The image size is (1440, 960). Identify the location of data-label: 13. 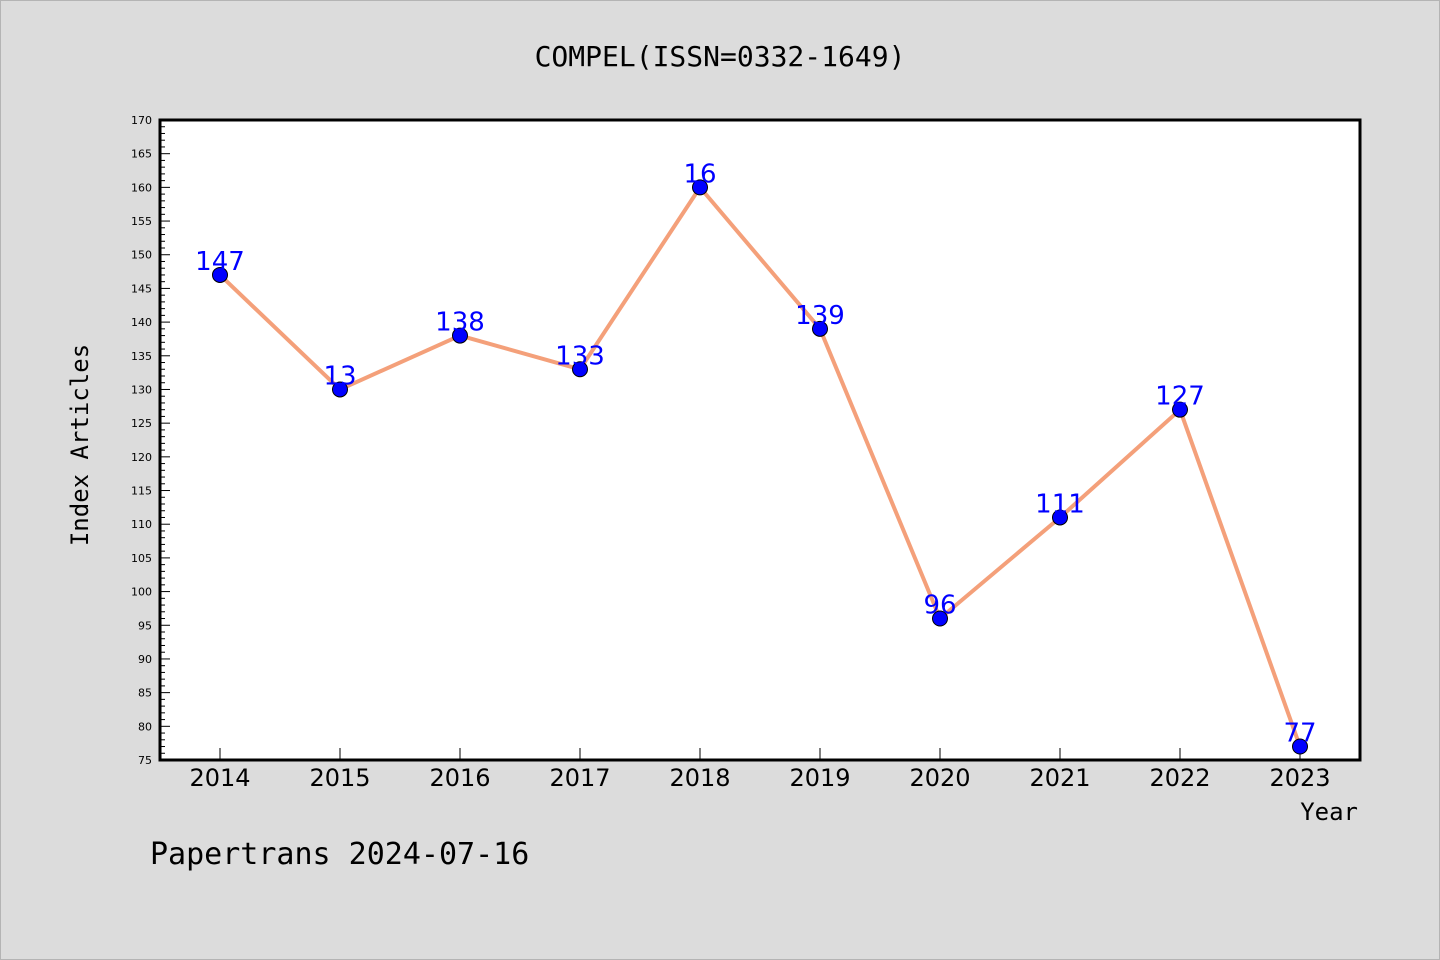
(339, 376).